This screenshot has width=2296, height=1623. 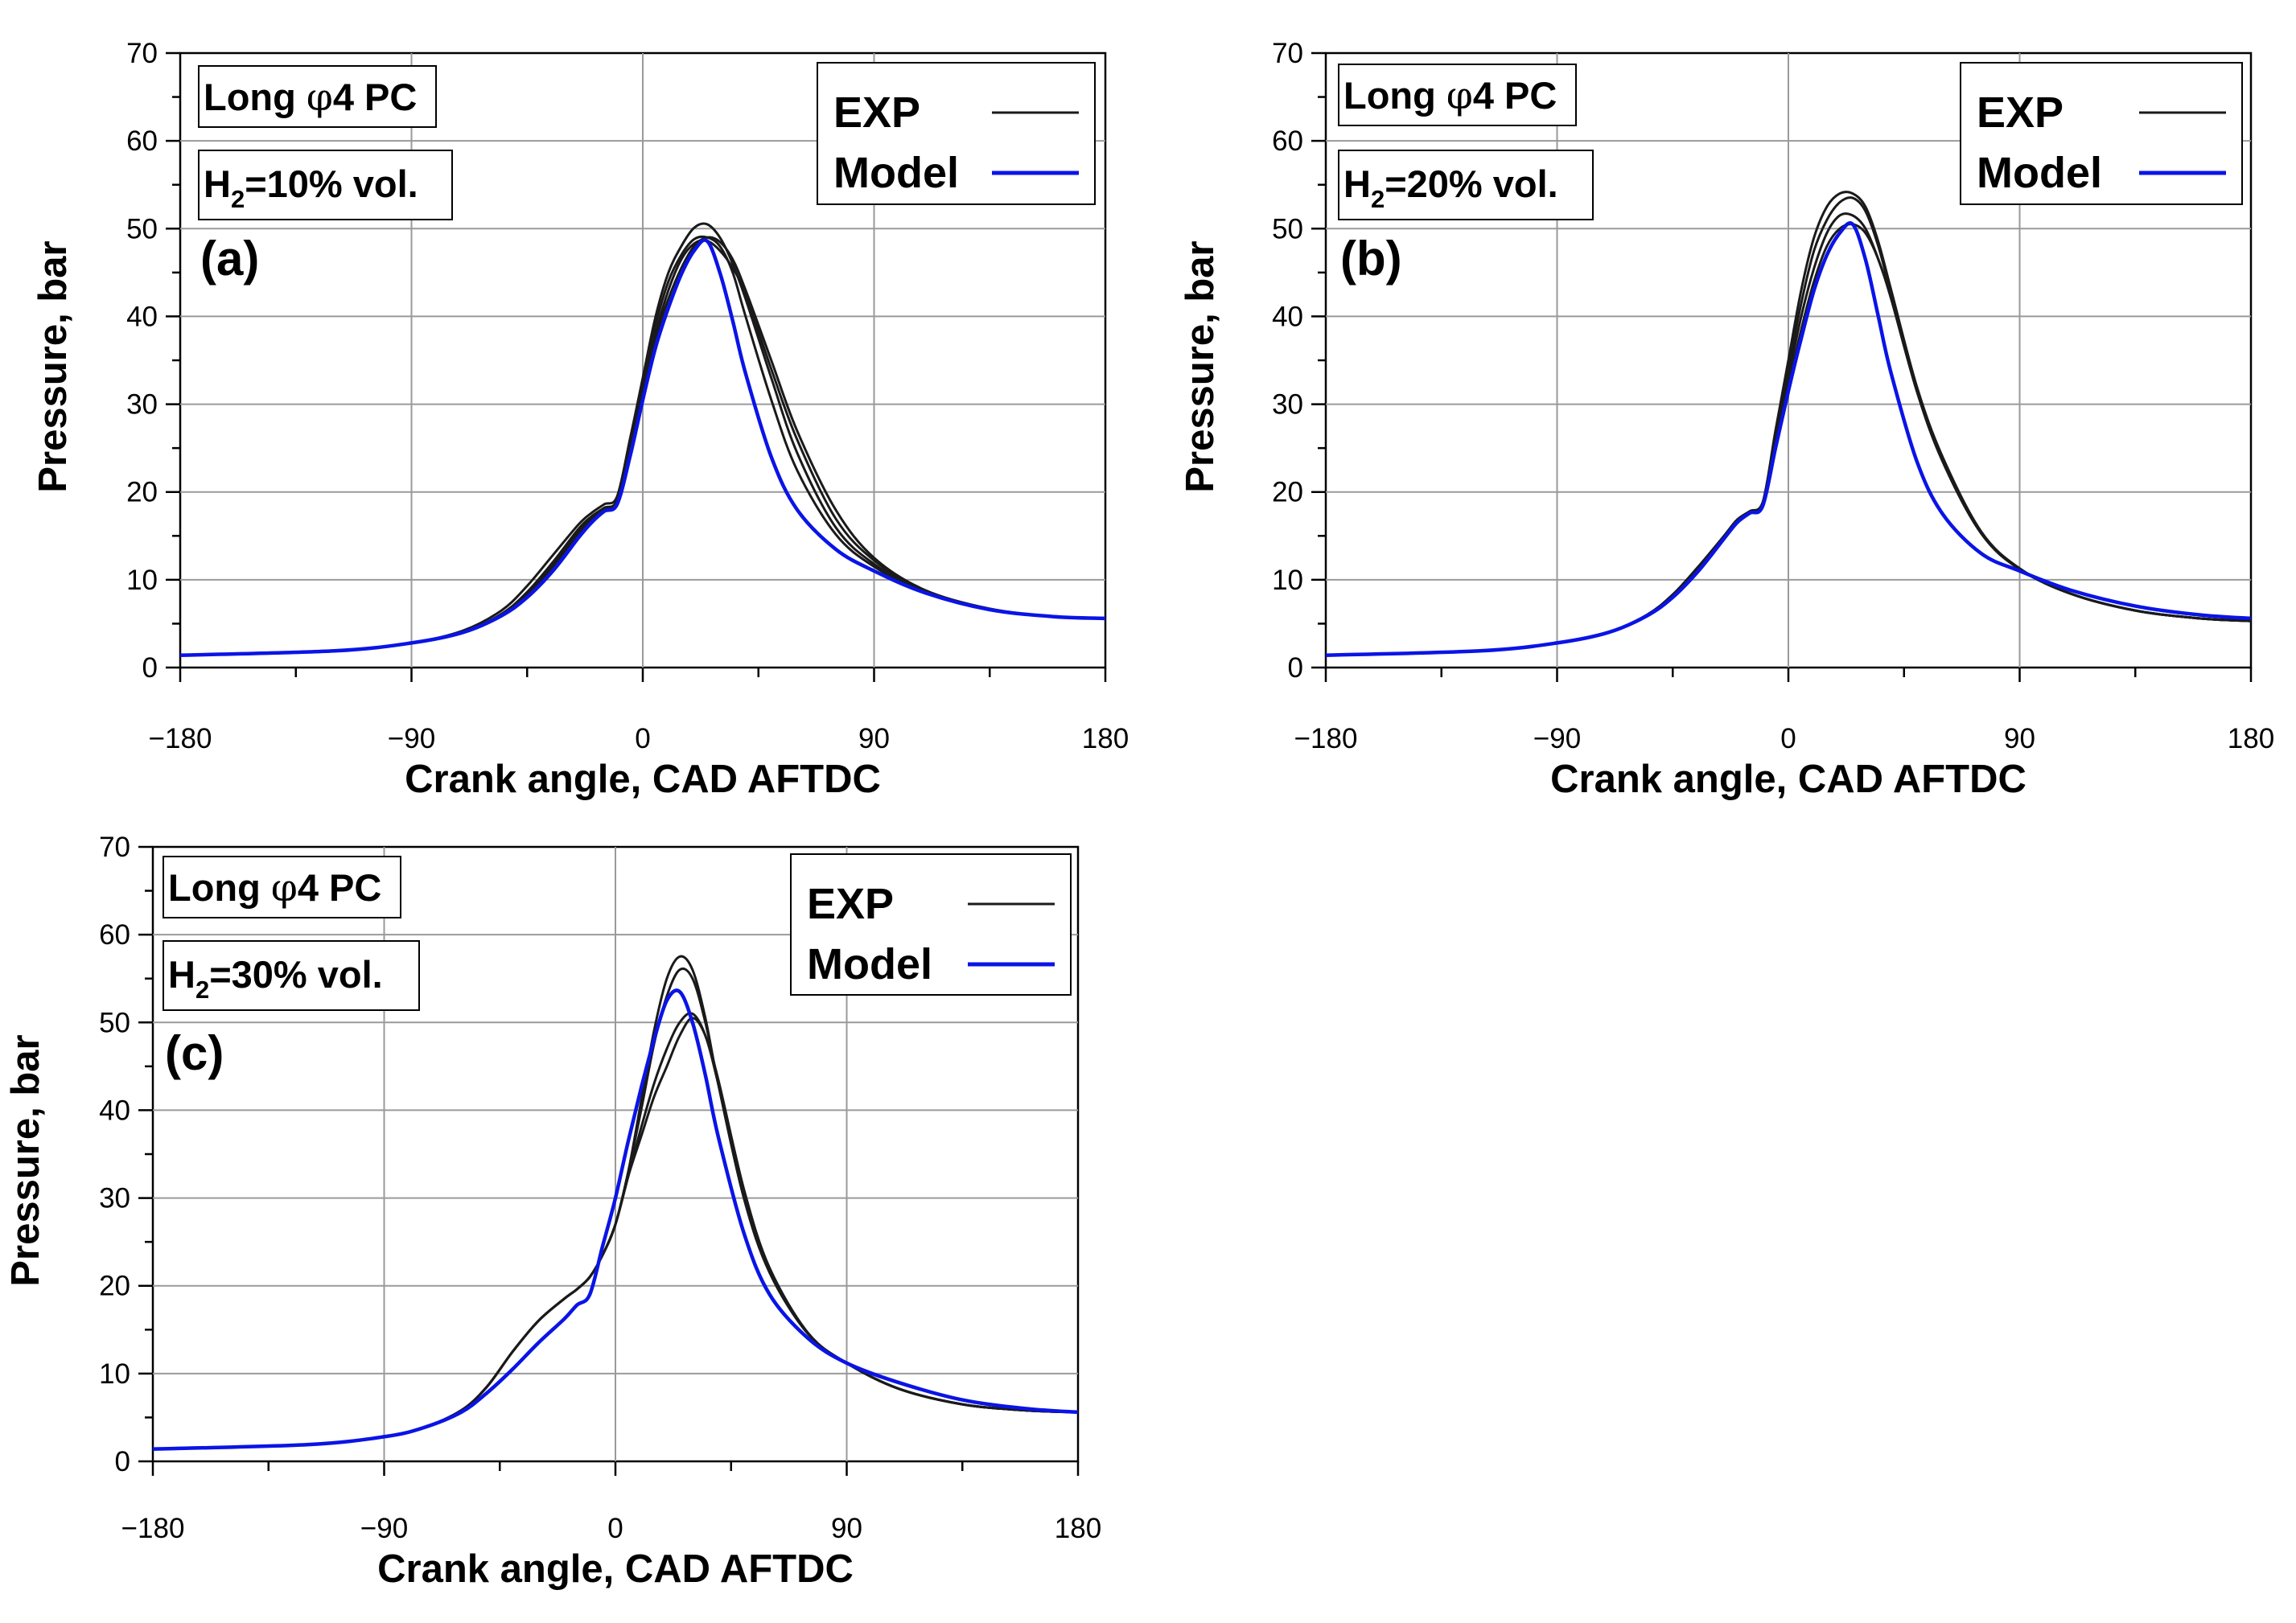 What do you see at coordinates (1371, 259) in the screenshot?
I see `panel-label: (b)` at bounding box center [1371, 259].